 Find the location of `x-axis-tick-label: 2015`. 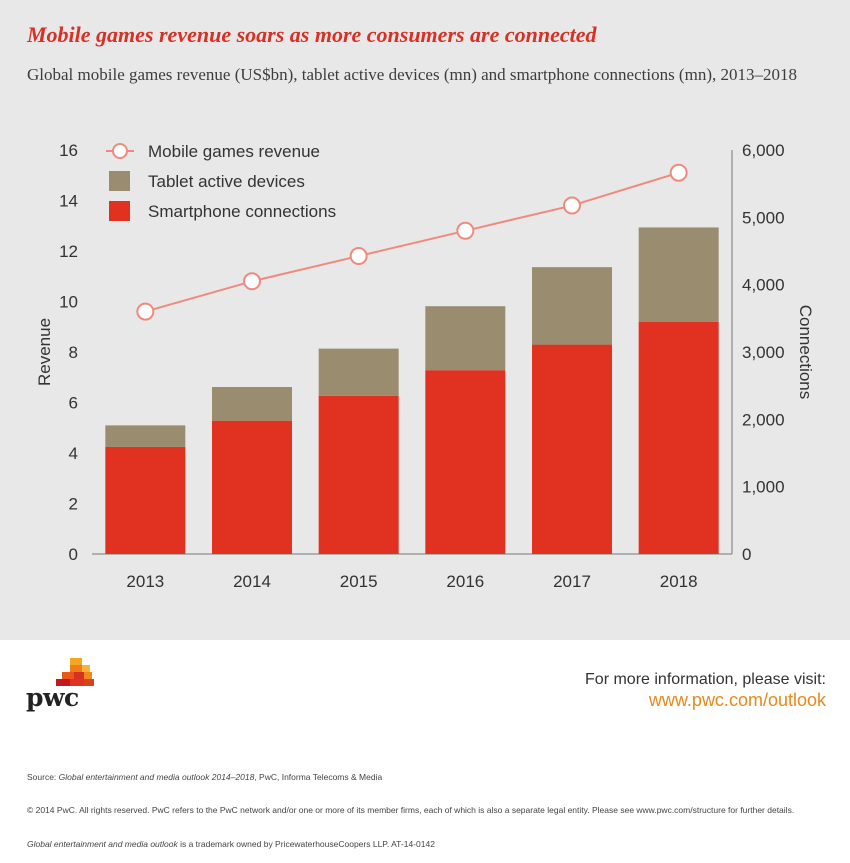

x-axis-tick-label: 2015 is located at coordinates (359, 581).